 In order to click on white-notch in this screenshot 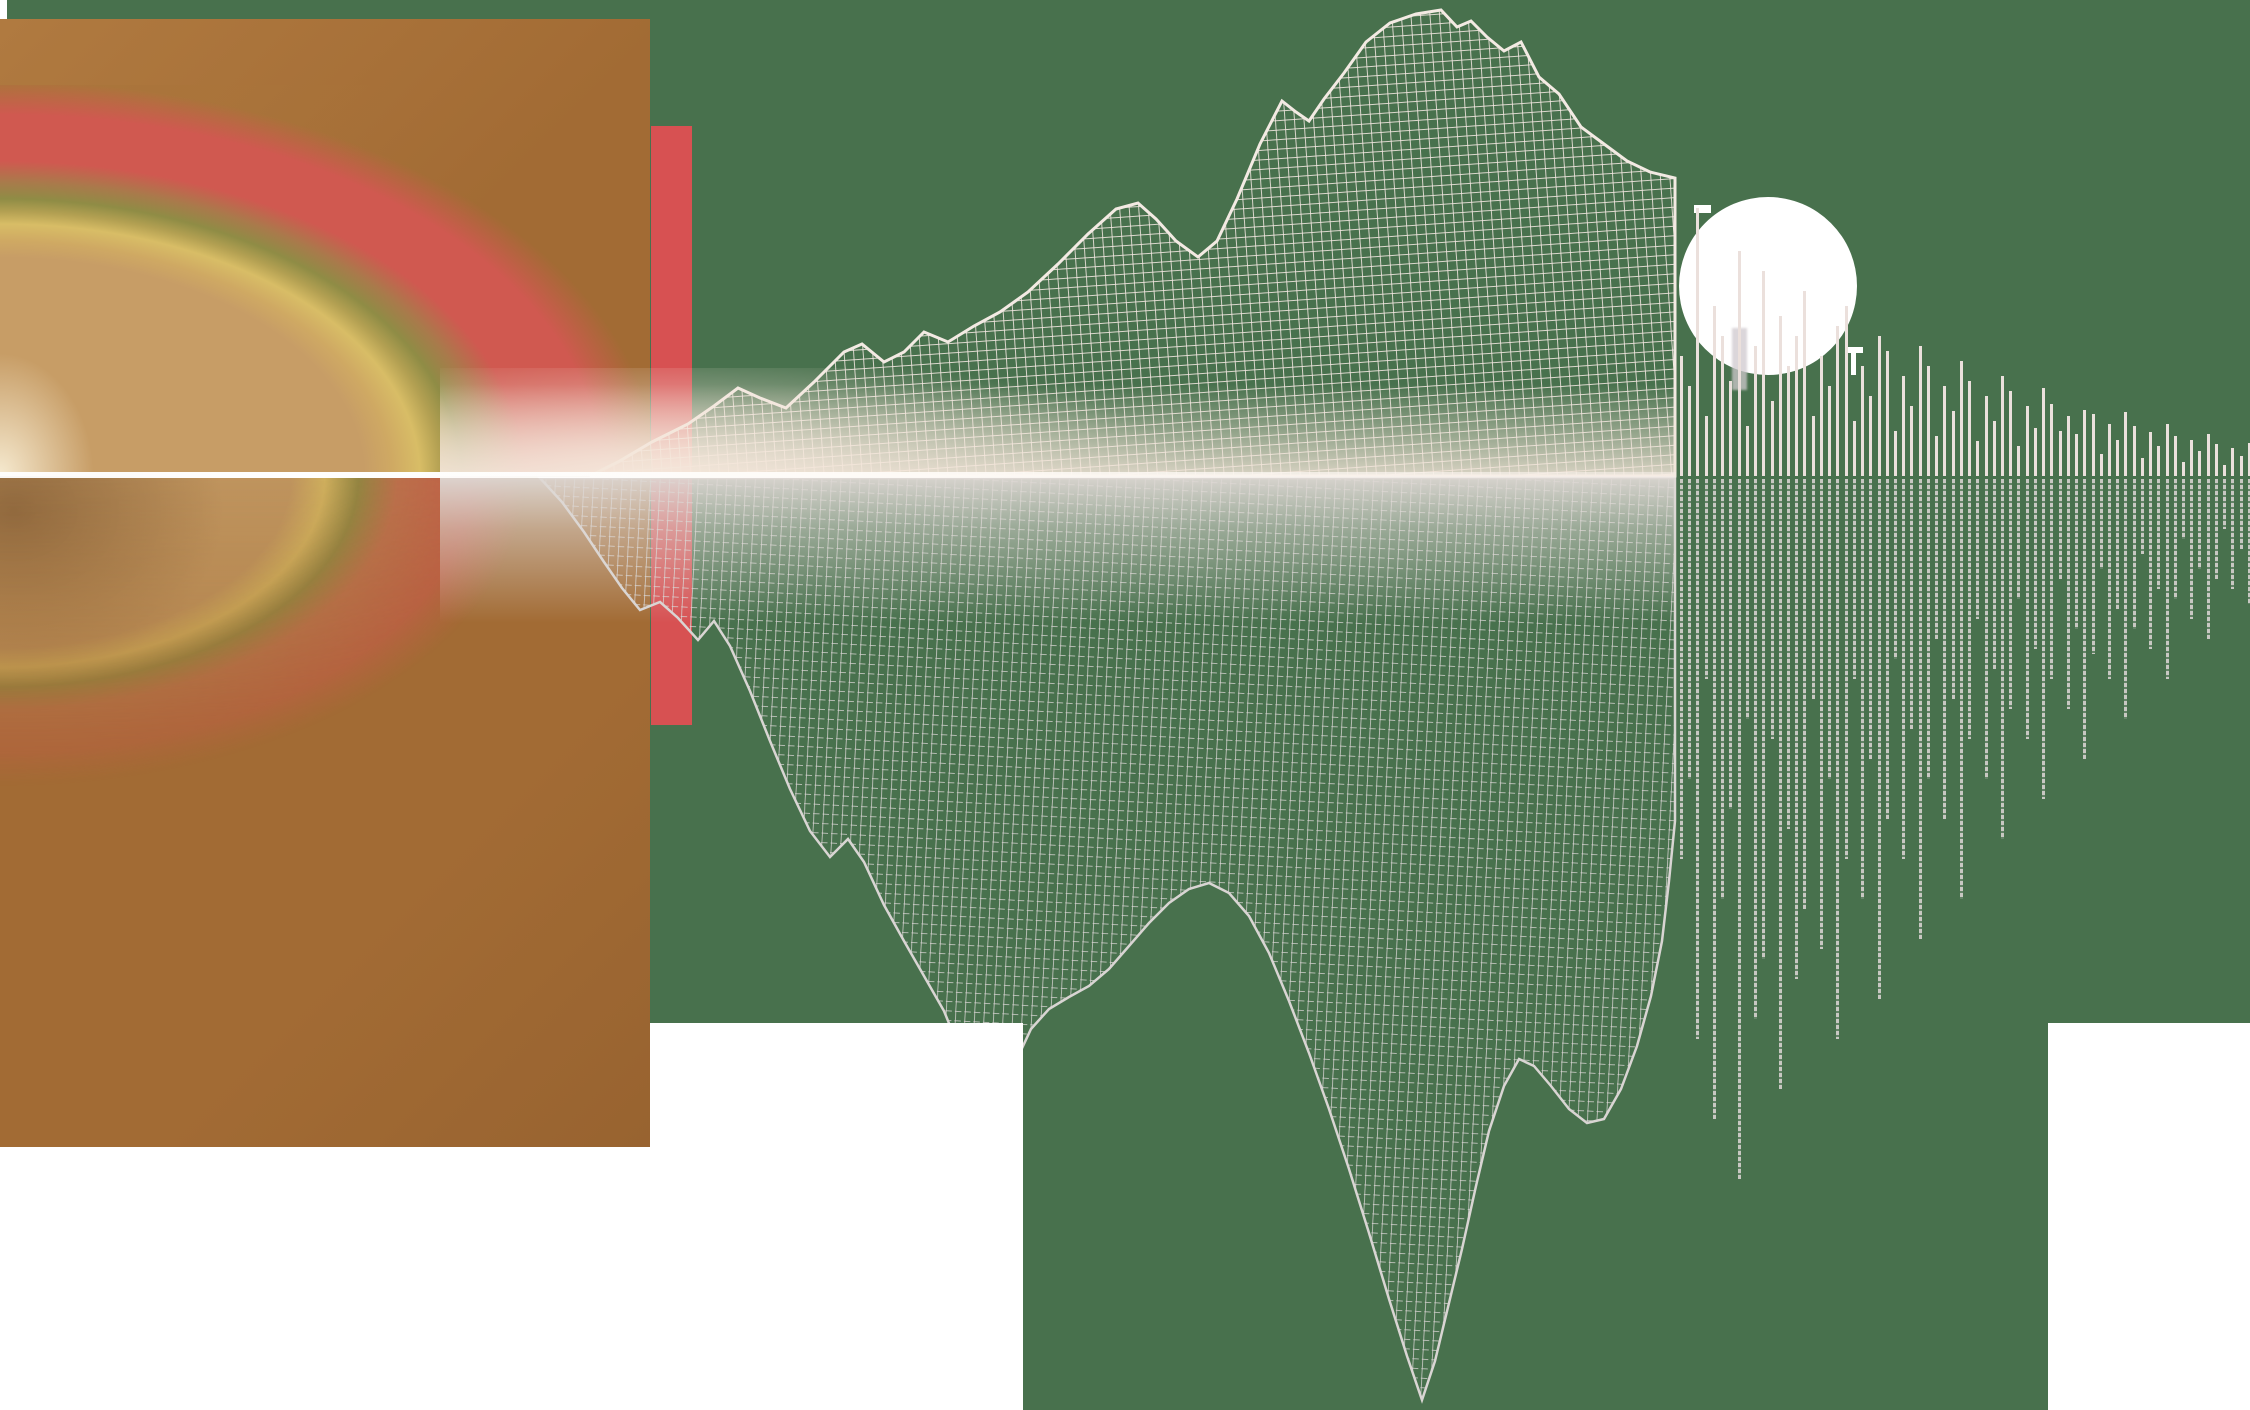, I will do `click(836, 1216)`.